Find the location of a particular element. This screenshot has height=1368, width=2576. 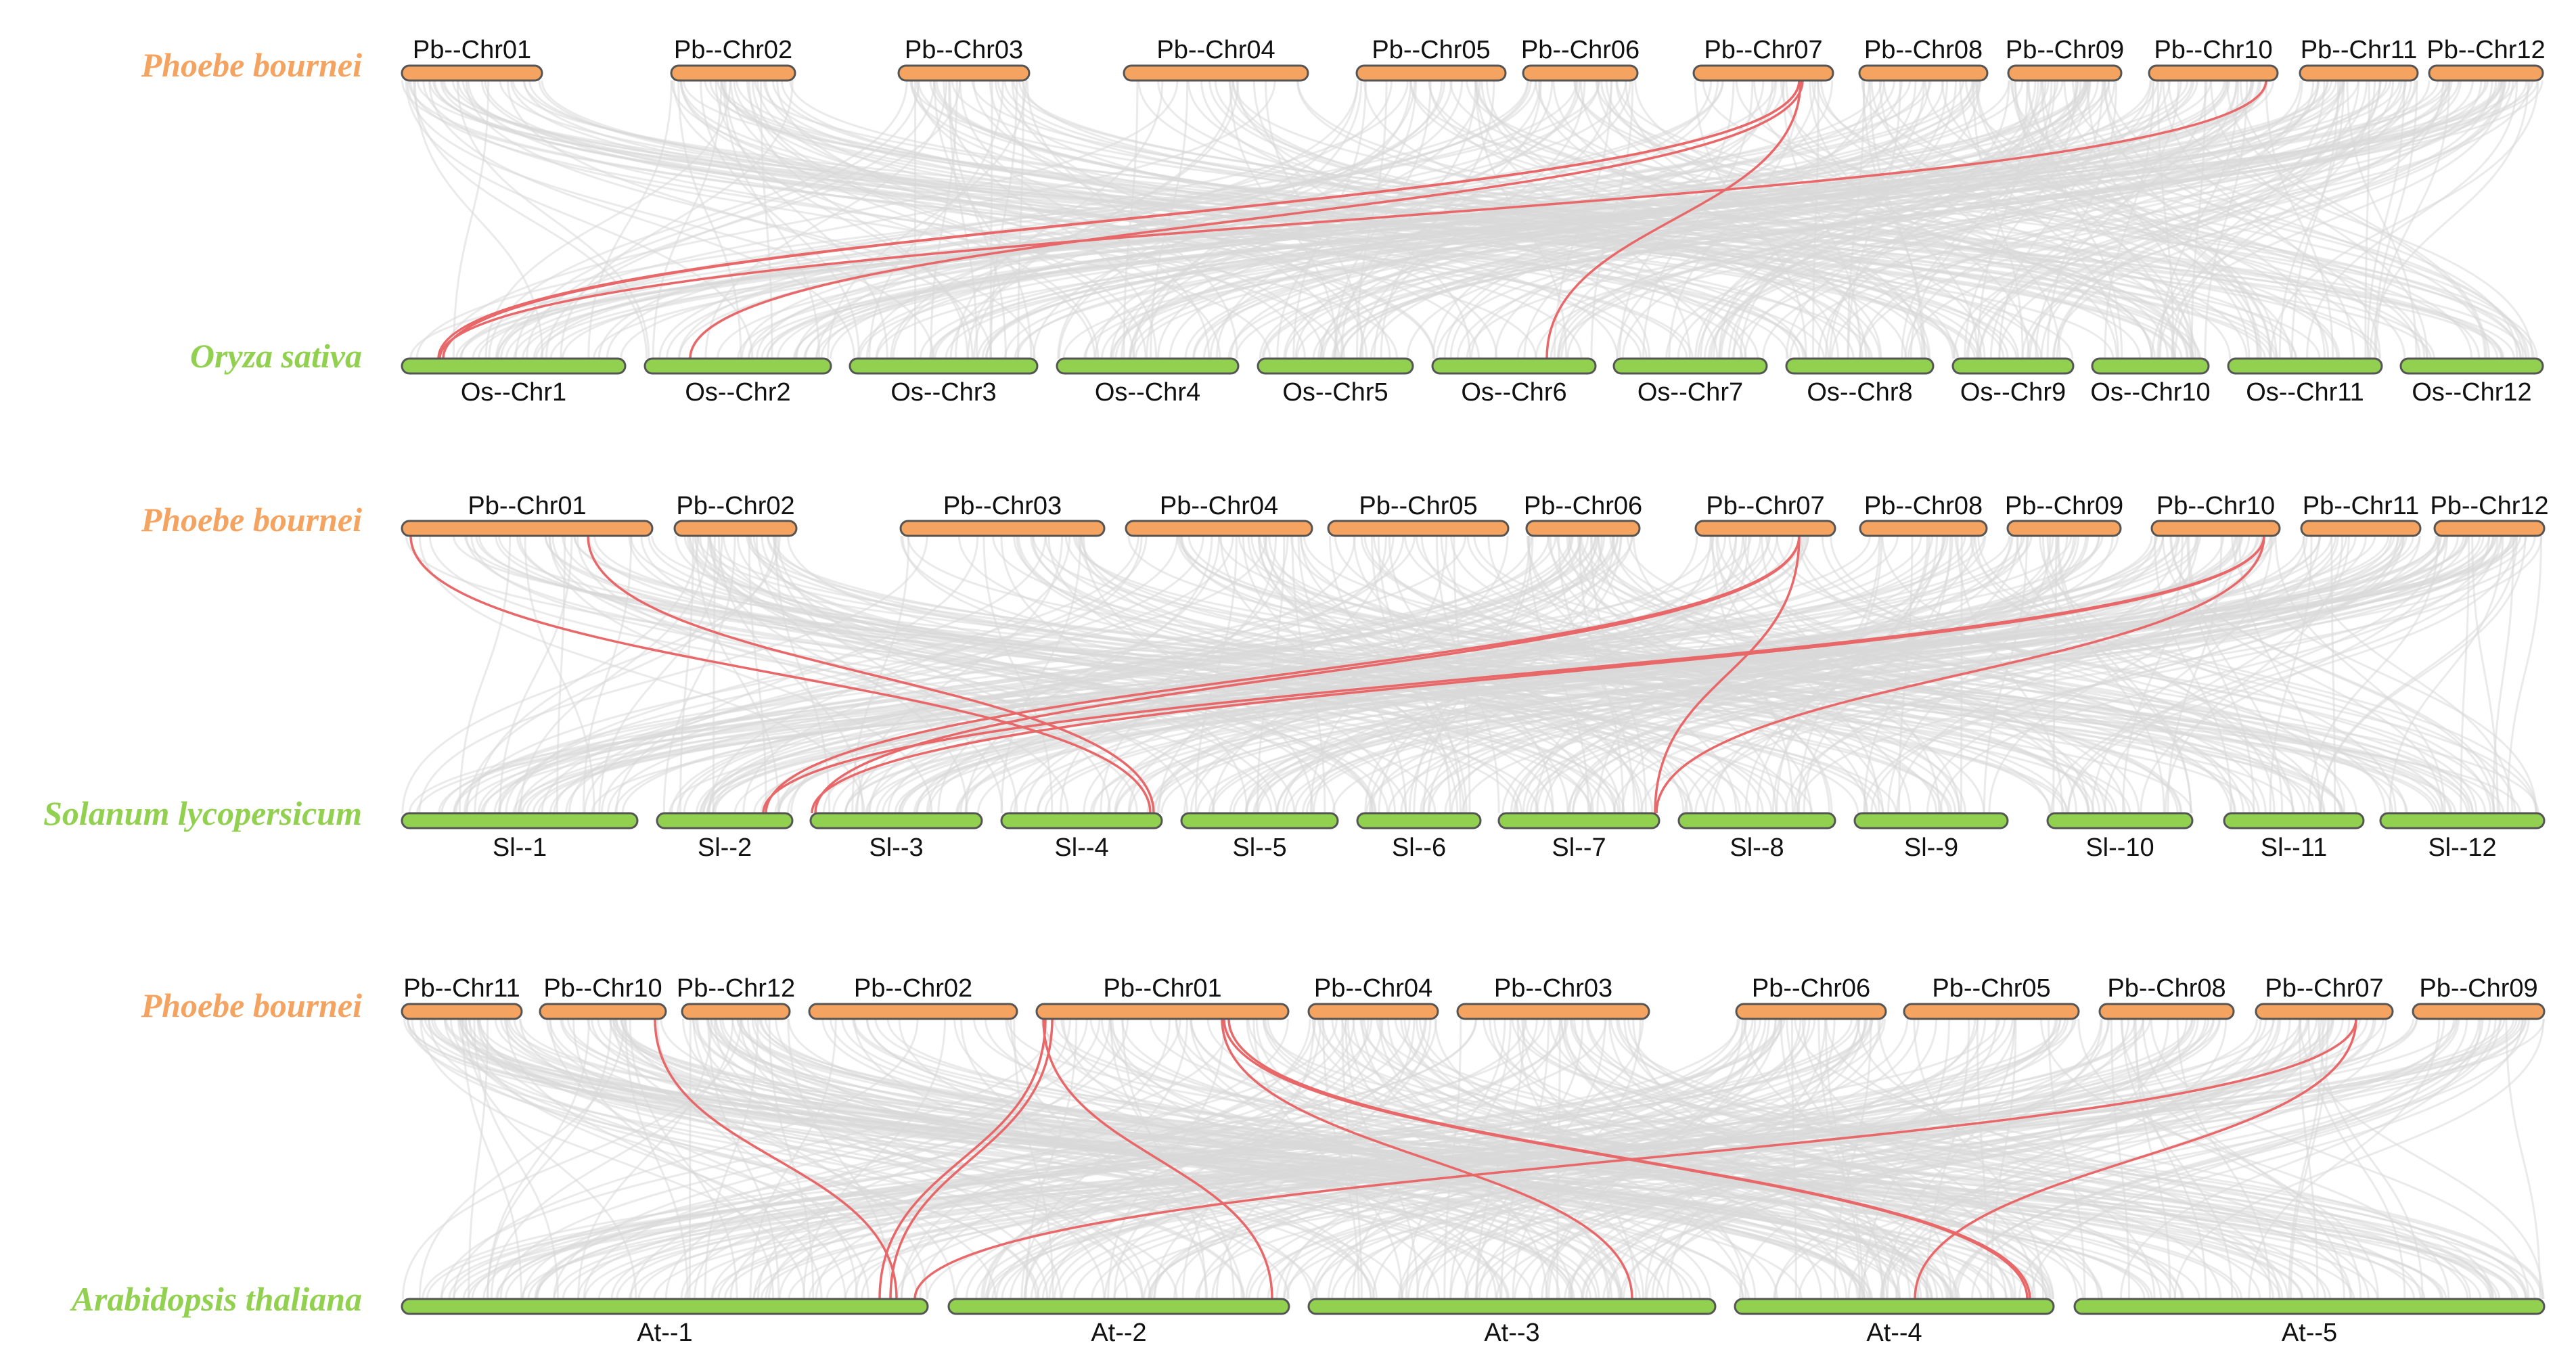

panel3-top-chromosome-label: Pb--Chr02 is located at coordinates (913, 989).